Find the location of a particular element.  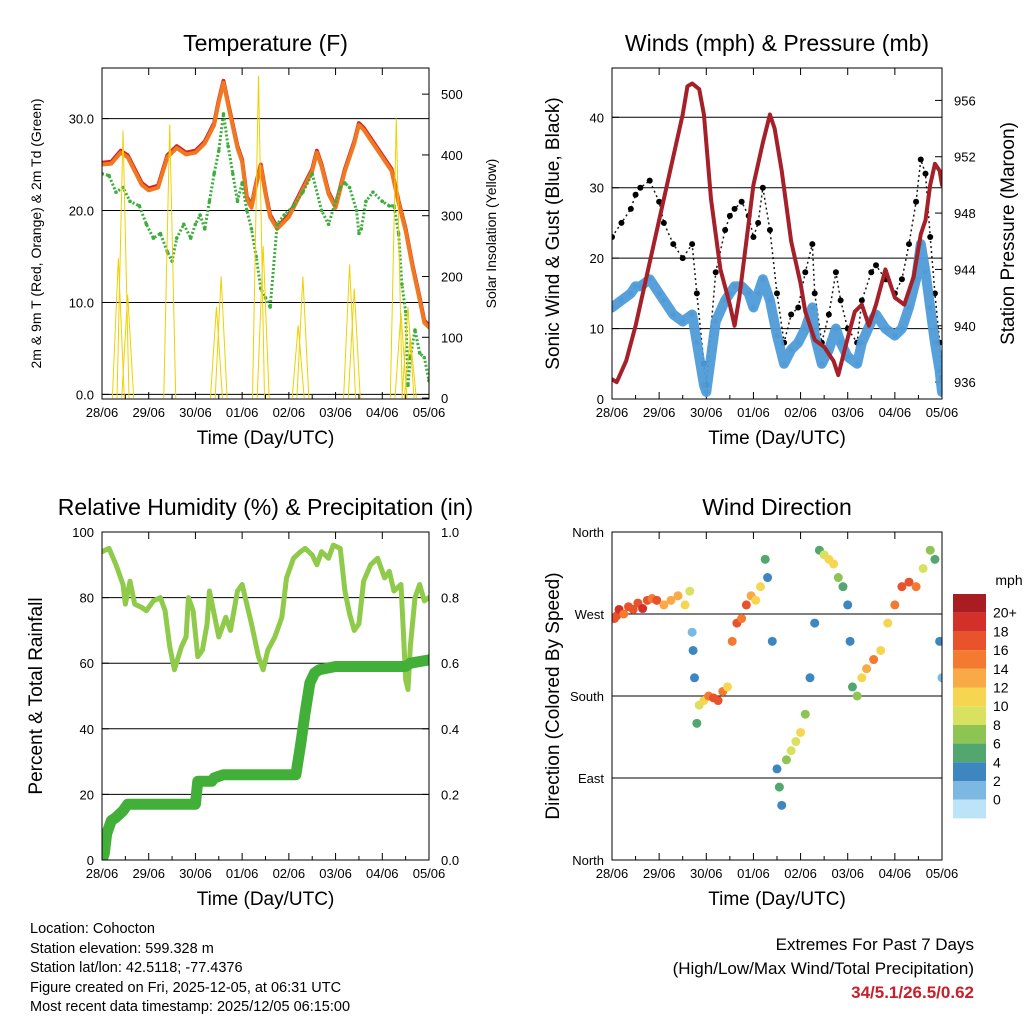

y-tick-label: South is located at coordinates (587, 696).